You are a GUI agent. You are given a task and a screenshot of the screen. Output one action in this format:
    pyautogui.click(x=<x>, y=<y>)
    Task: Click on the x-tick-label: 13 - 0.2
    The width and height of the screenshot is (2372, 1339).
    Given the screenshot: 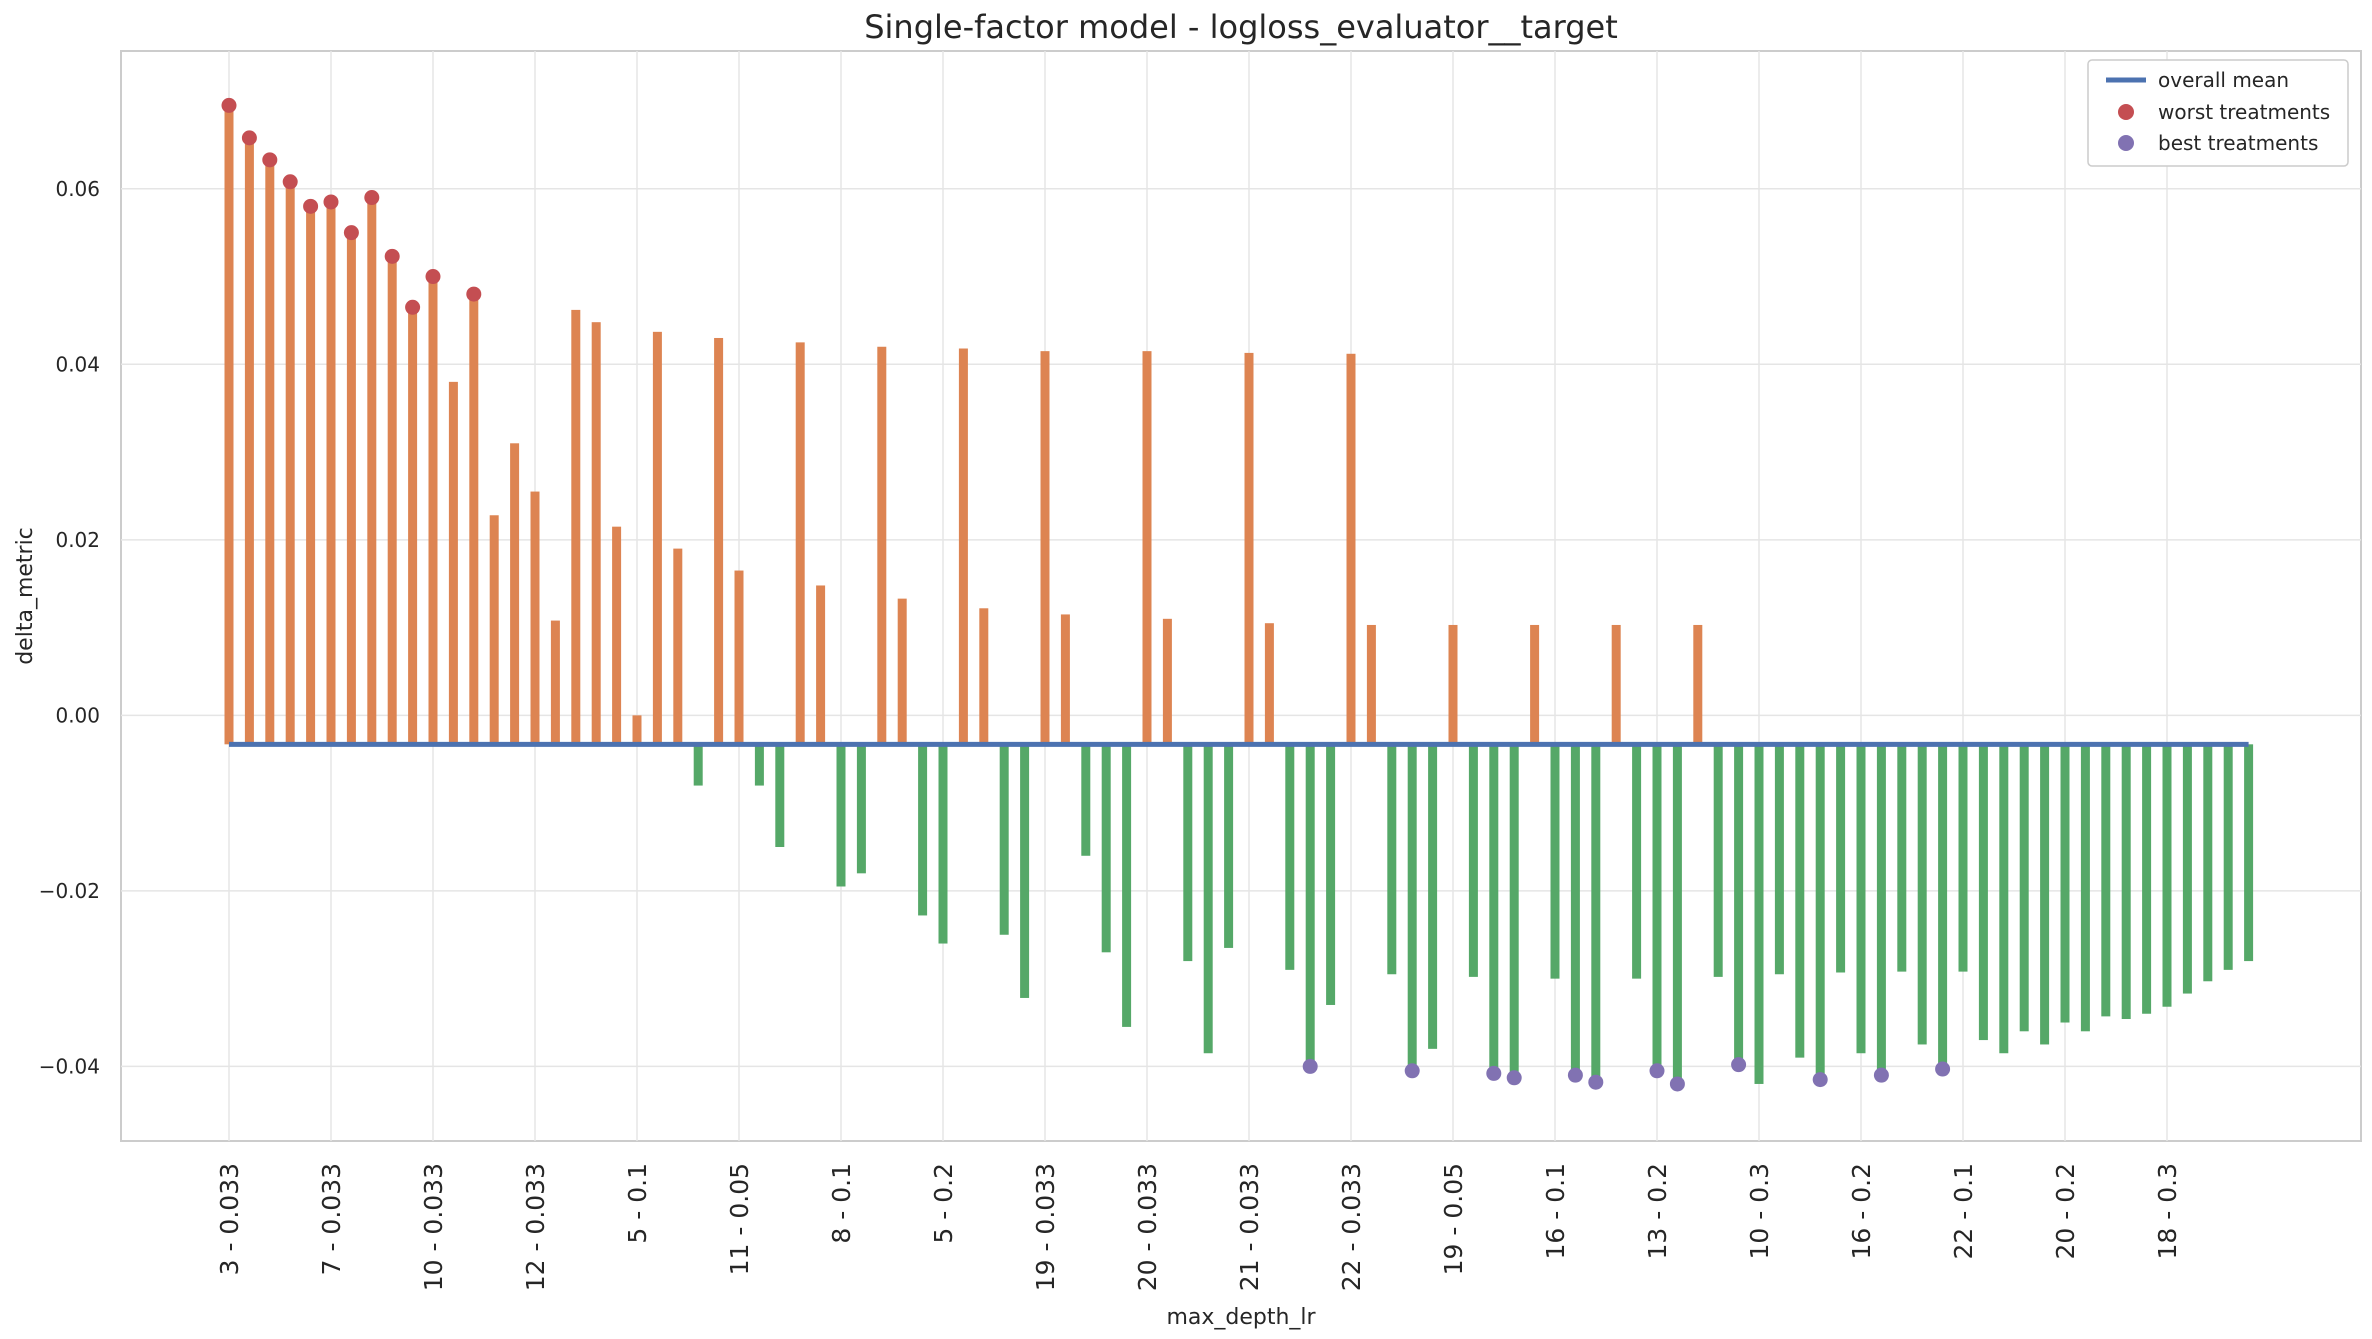 What is the action you would take?
    pyautogui.click(x=1657, y=1211)
    